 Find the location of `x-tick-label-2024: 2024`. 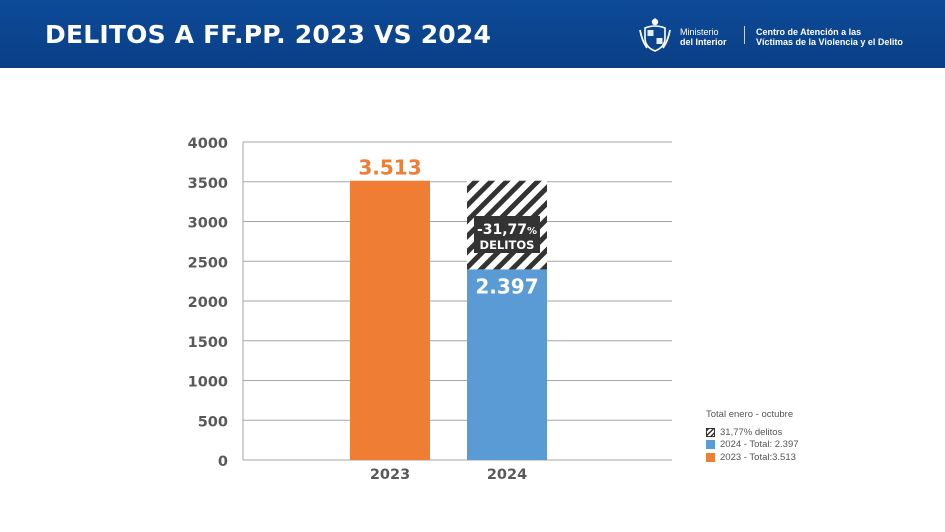

x-tick-label-2024: 2024 is located at coordinates (507, 475).